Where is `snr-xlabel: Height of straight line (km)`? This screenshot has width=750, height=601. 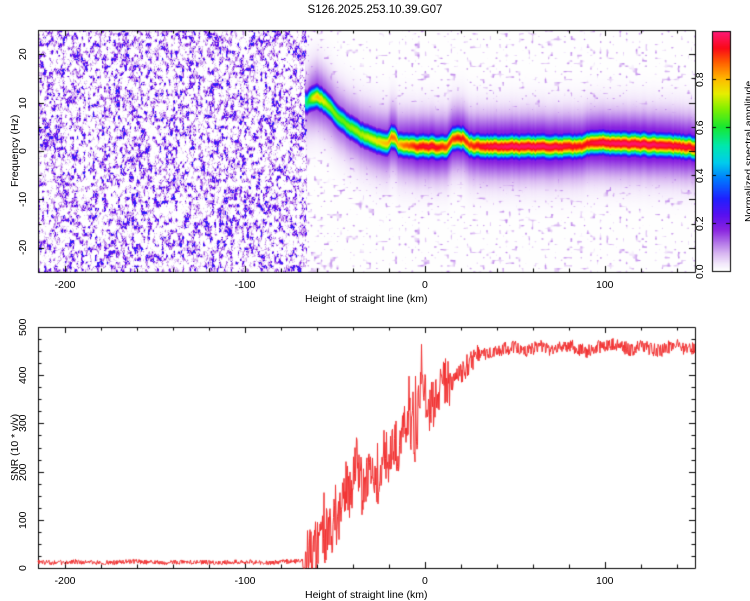 snr-xlabel: Height of straight line (km) is located at coordinates (366, 595).